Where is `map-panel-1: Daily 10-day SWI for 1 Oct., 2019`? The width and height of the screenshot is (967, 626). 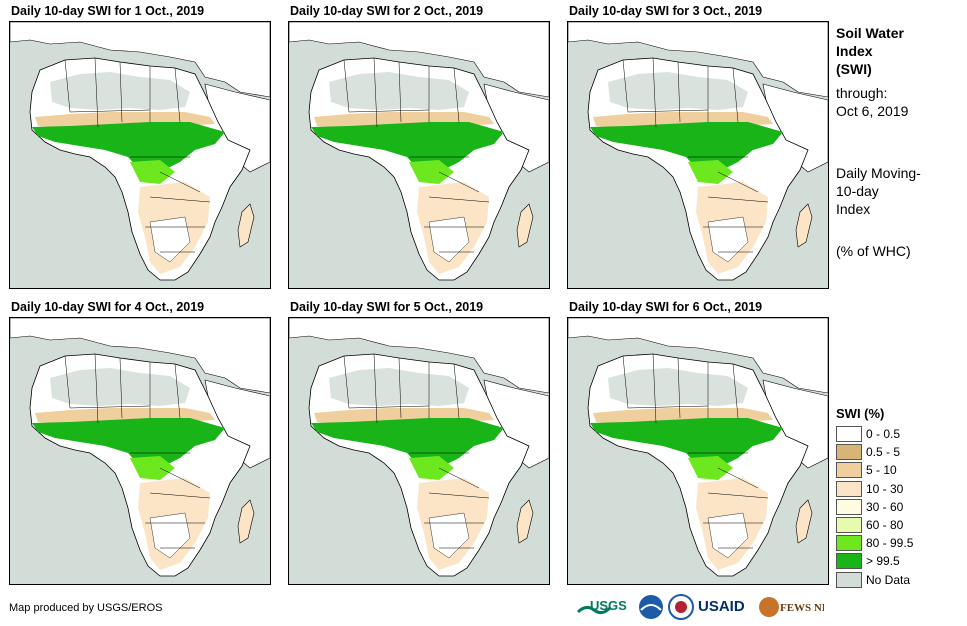 map-panel-1: Daily 10-day SWI for 1 Oct., 2019 is located at coordinates (140, 146).